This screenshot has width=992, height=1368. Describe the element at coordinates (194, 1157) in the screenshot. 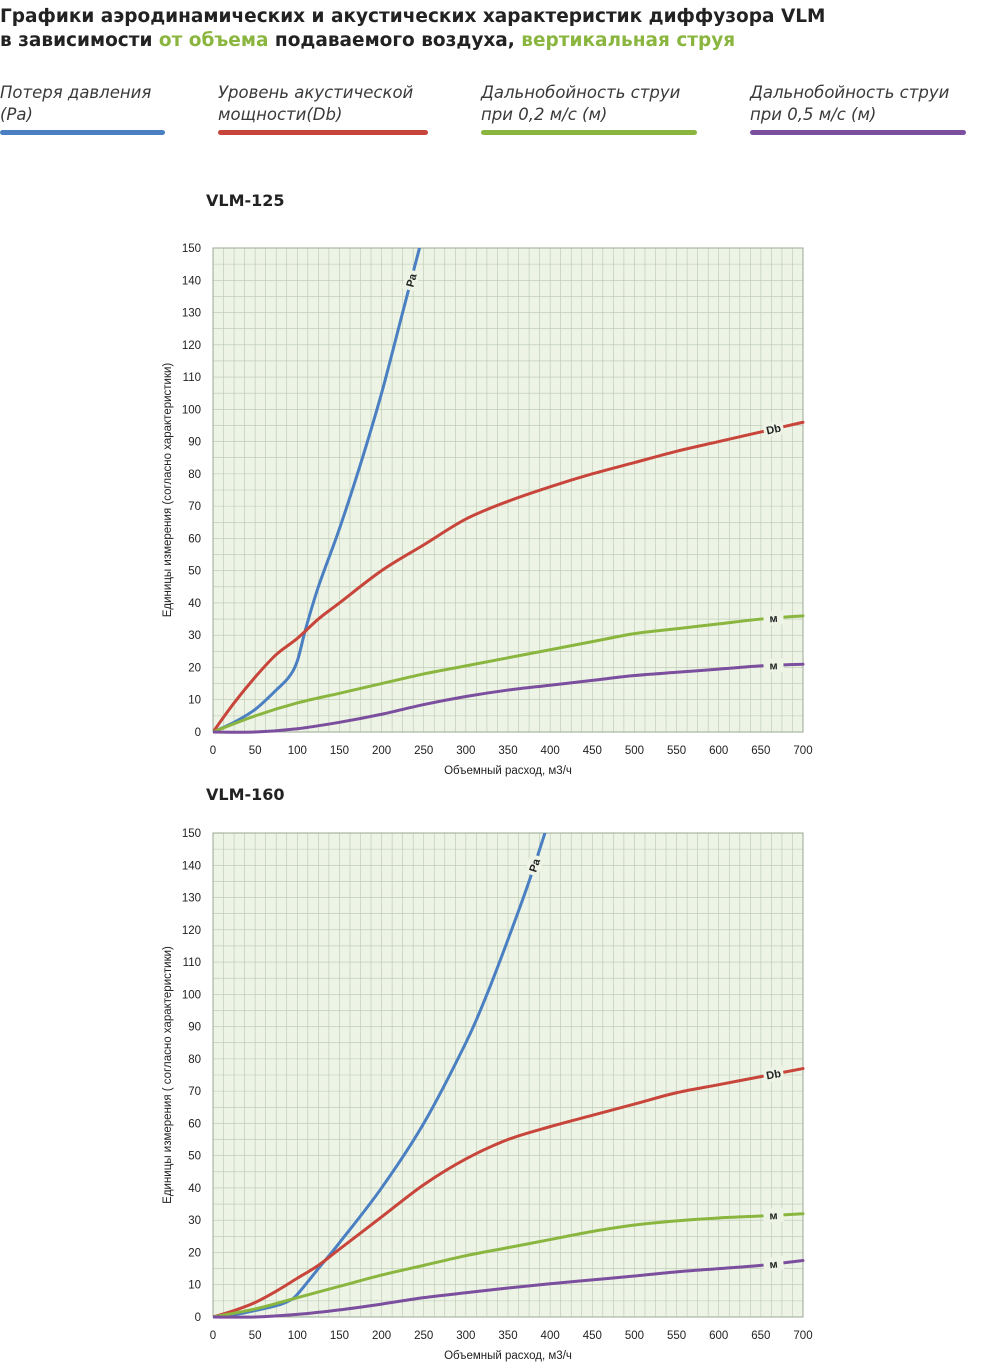

I see `y-tick-label: 50` at that location.